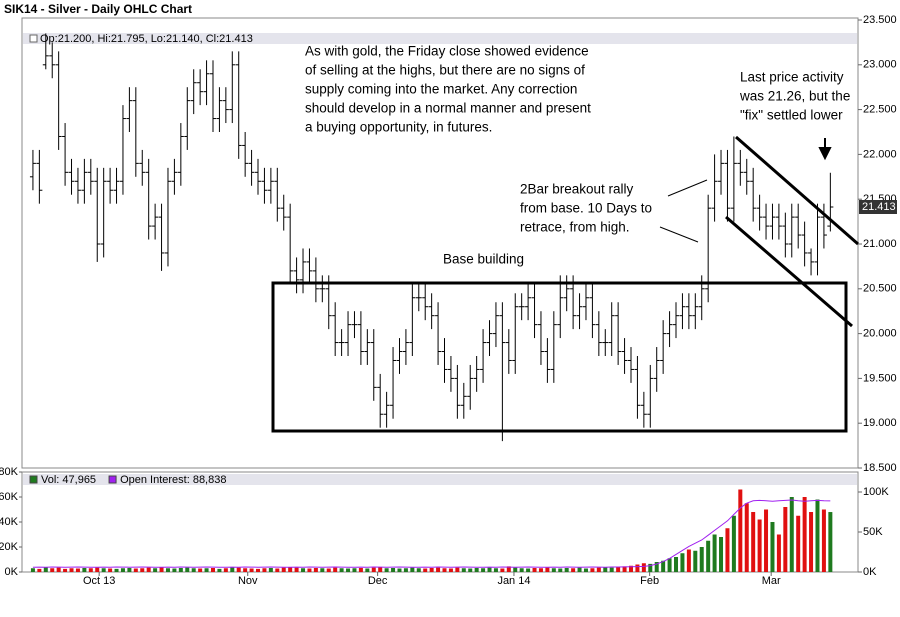 The height and width of the screenshot is (617, 900). Describe the element at coordinates (577, 189) in the screenshot. I see `annotation: 2Bar breakout rally` at that location.